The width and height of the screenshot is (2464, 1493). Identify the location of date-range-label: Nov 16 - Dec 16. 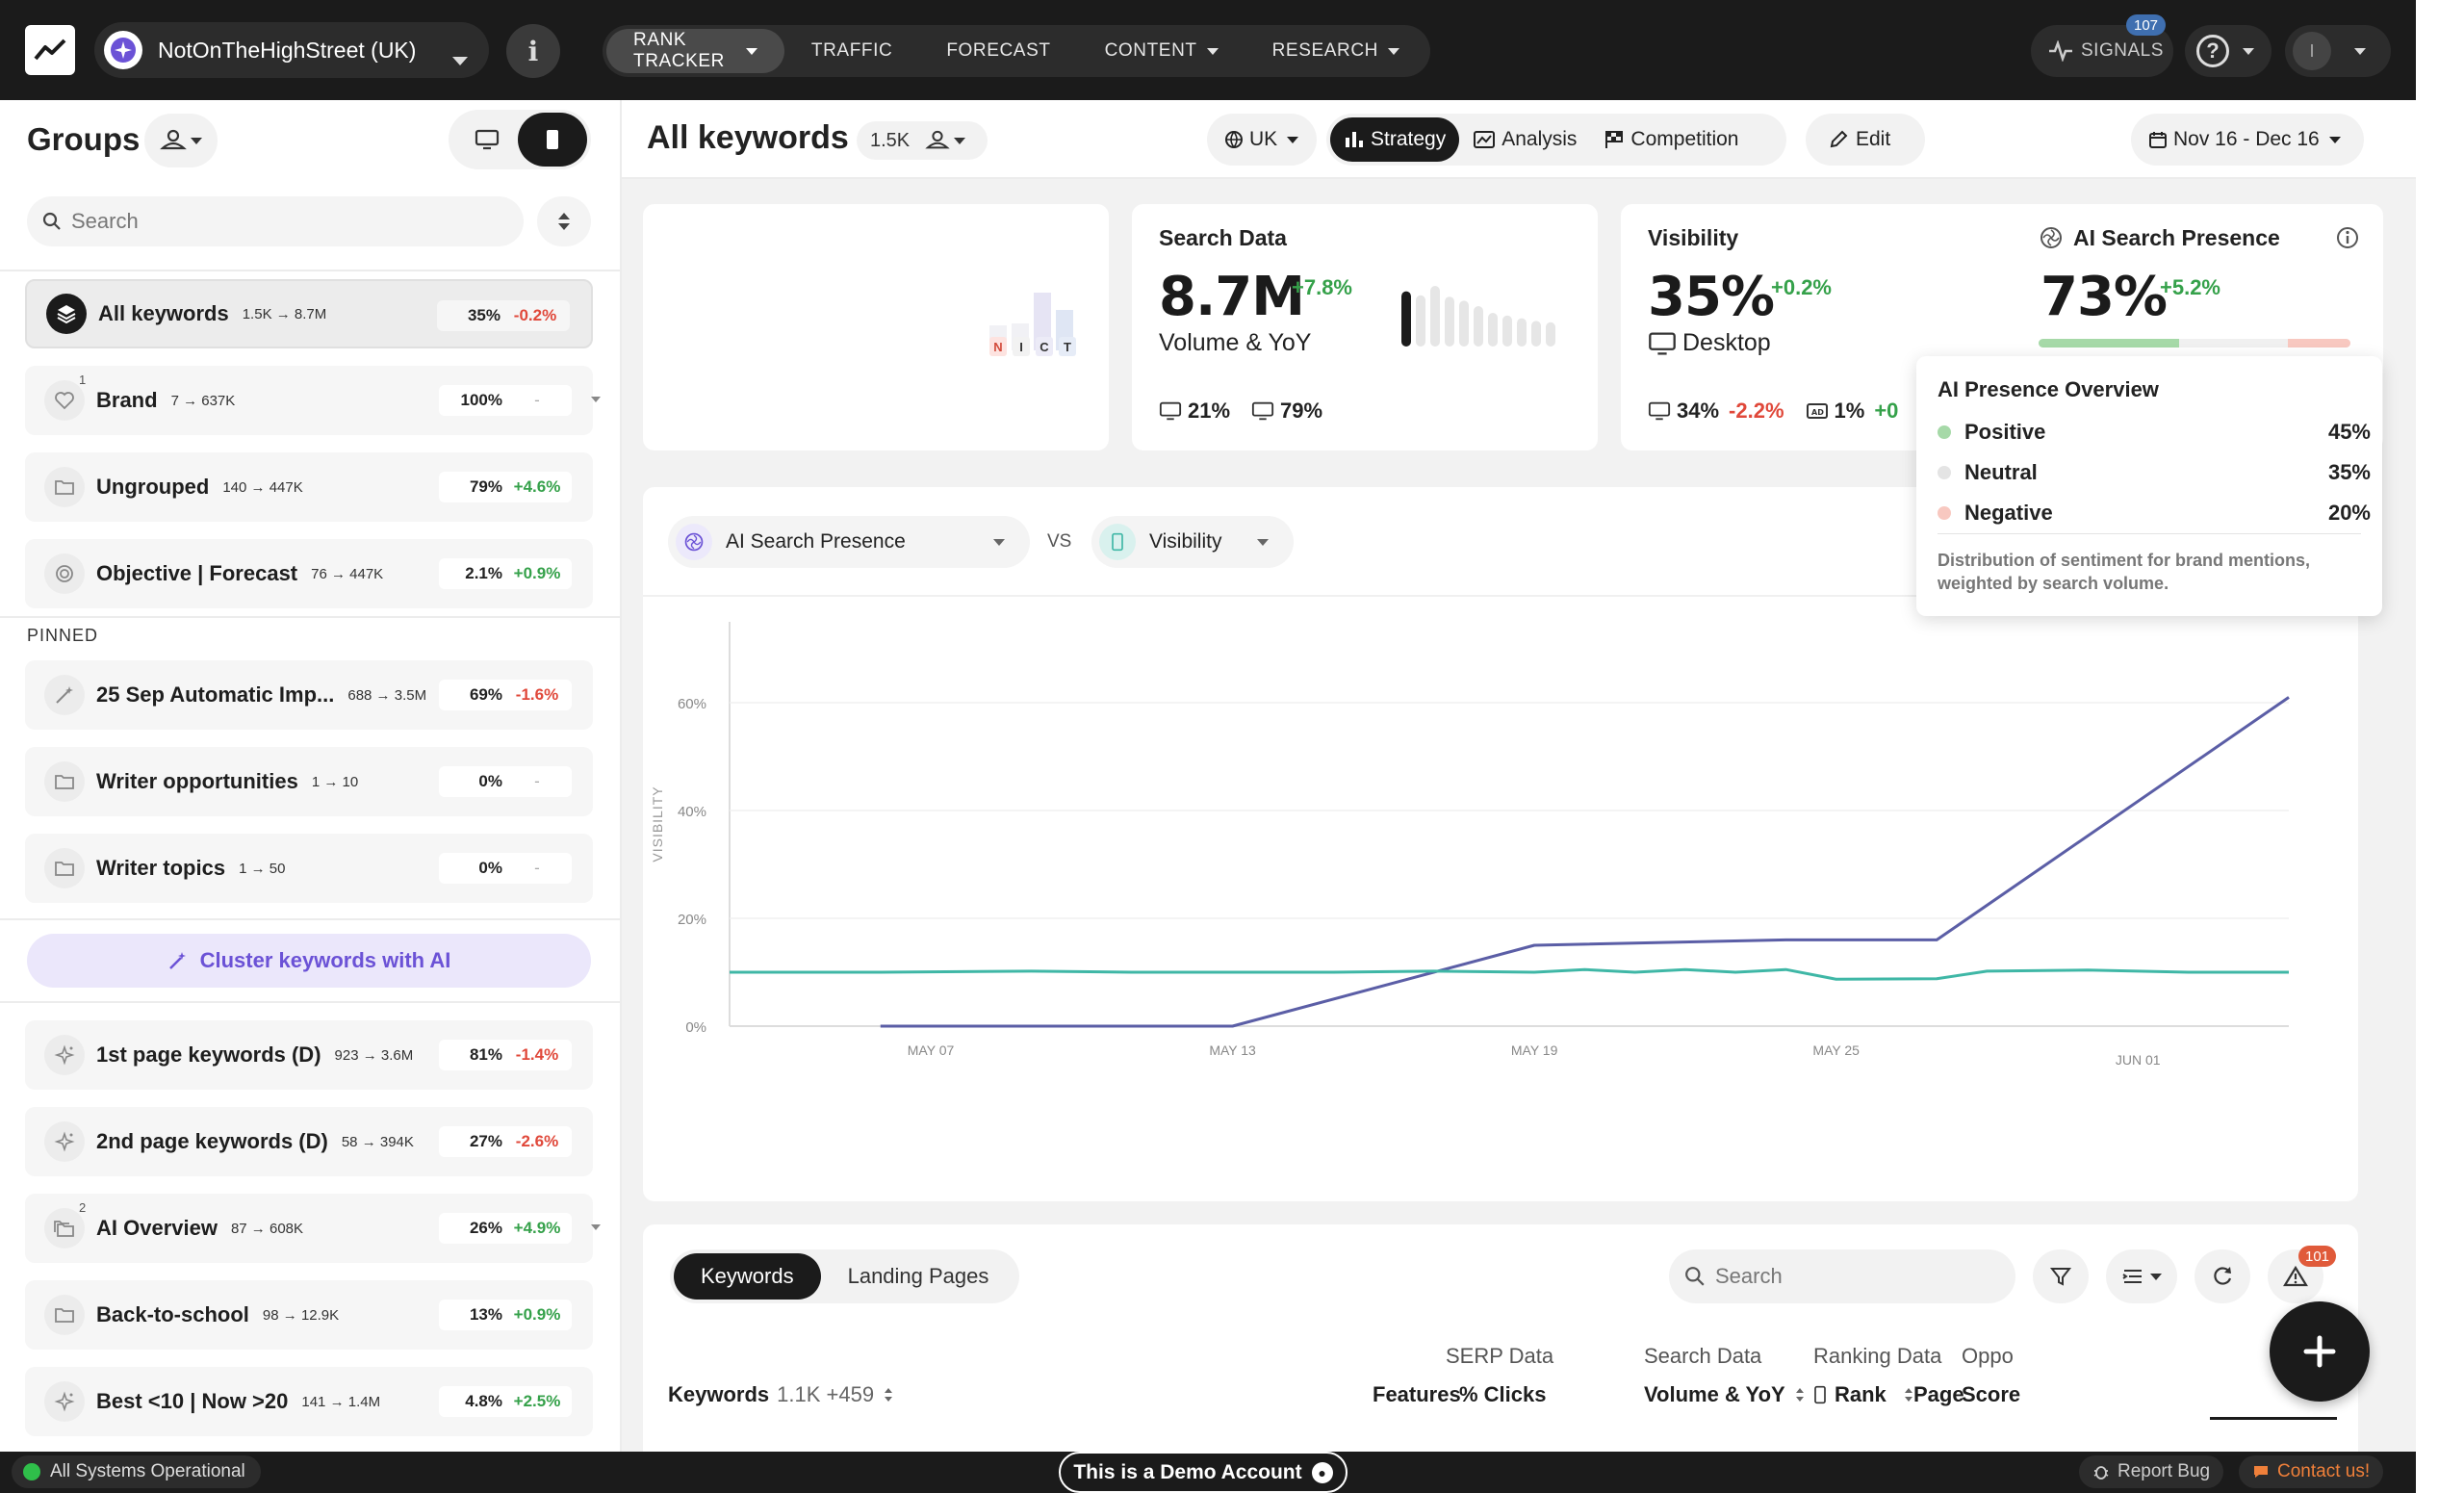
(2246, 139).